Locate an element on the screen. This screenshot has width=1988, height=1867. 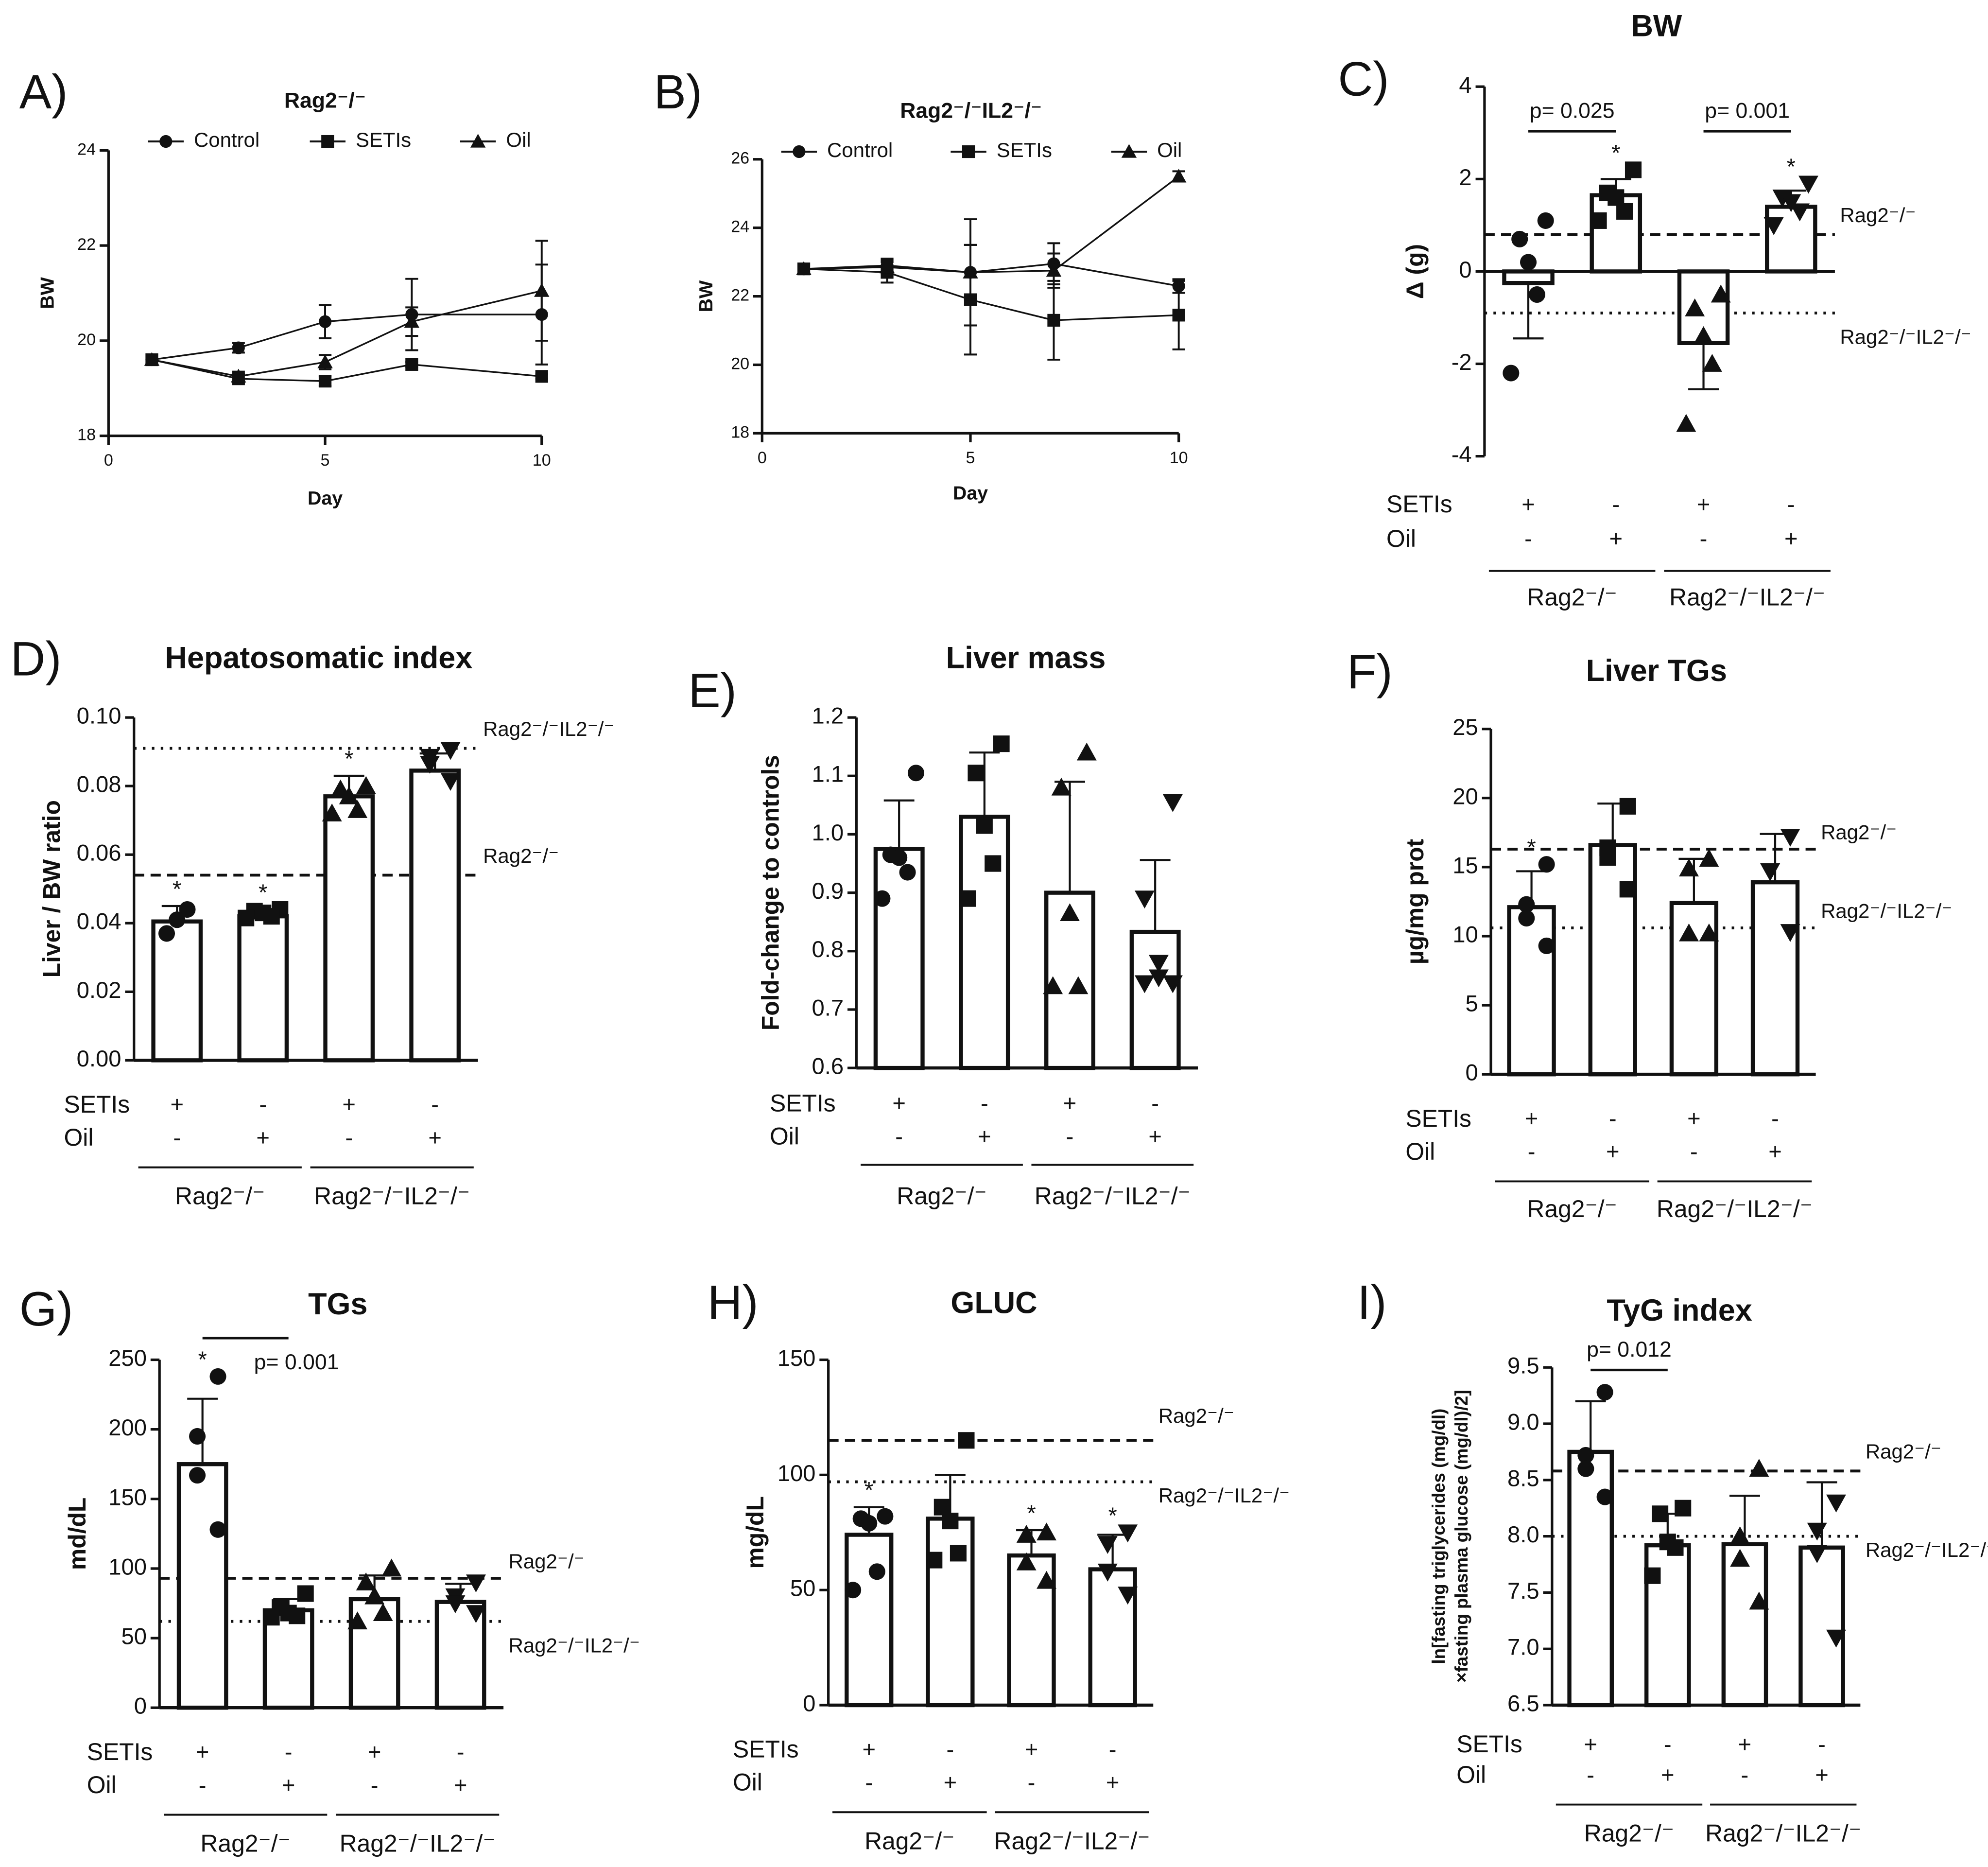
error-bar is located at coordinates (1821, 1514).